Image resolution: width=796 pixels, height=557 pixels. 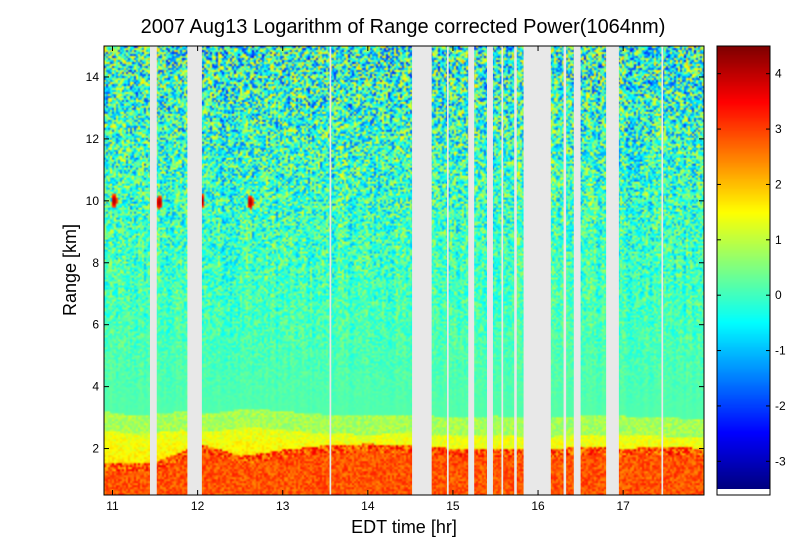 I want to click on y-axis-label: Range [km], so click(x=70, y=270).